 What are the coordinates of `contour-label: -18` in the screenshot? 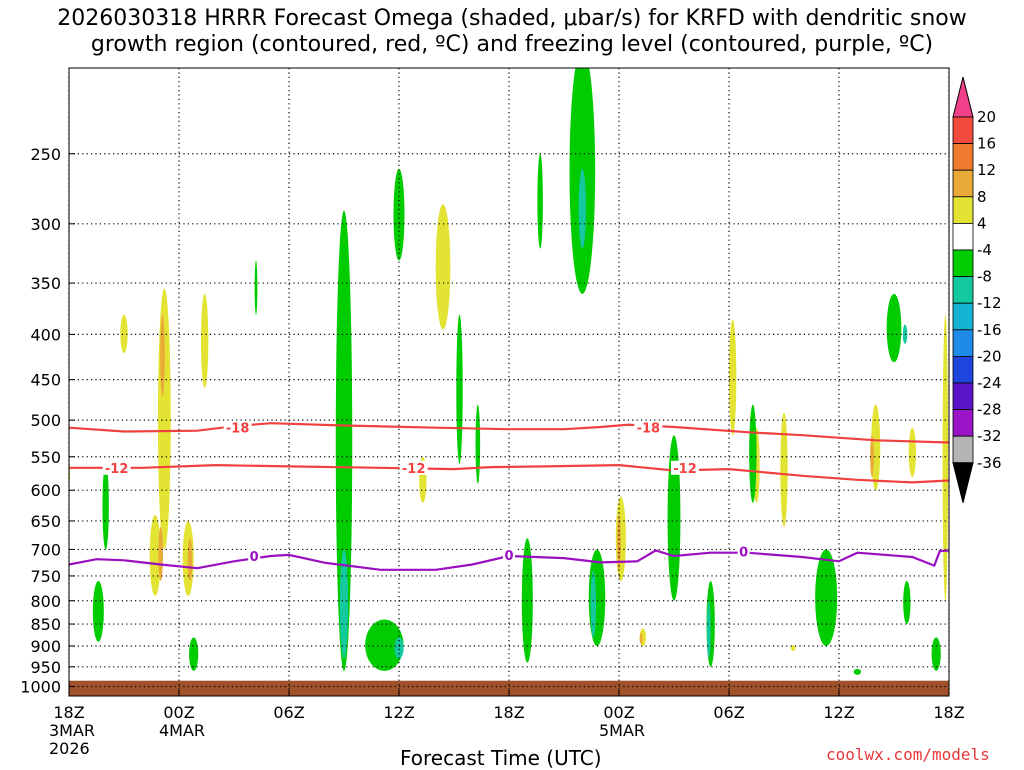 It's located at (238, 429).